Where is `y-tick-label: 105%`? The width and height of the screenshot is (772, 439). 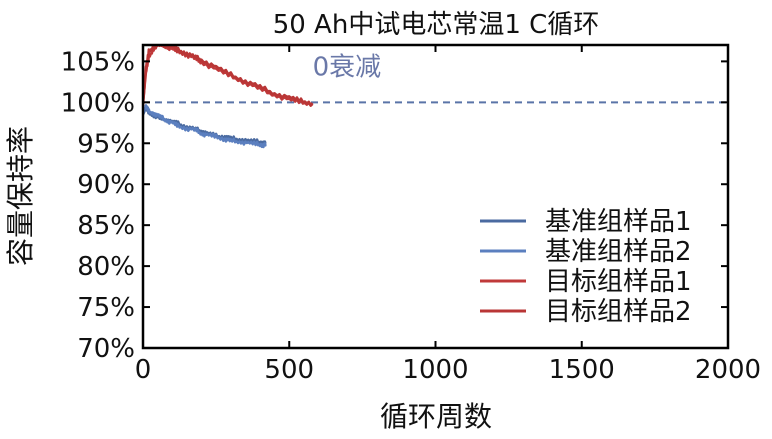 y-tick-label: 105% is located at coordinates (98, 62).